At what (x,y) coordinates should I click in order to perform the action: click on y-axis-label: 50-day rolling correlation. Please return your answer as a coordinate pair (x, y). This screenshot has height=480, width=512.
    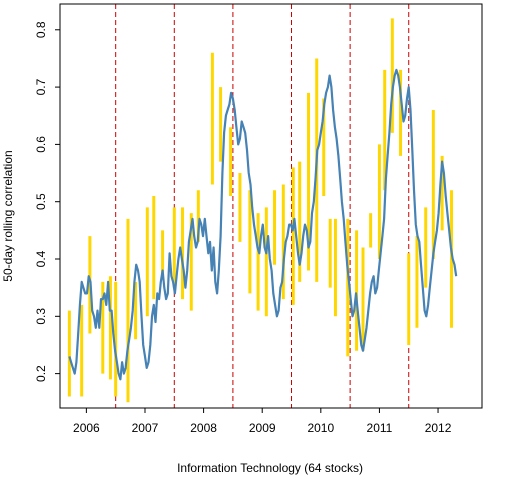
    Looking at the image, I should click on (8, 215).